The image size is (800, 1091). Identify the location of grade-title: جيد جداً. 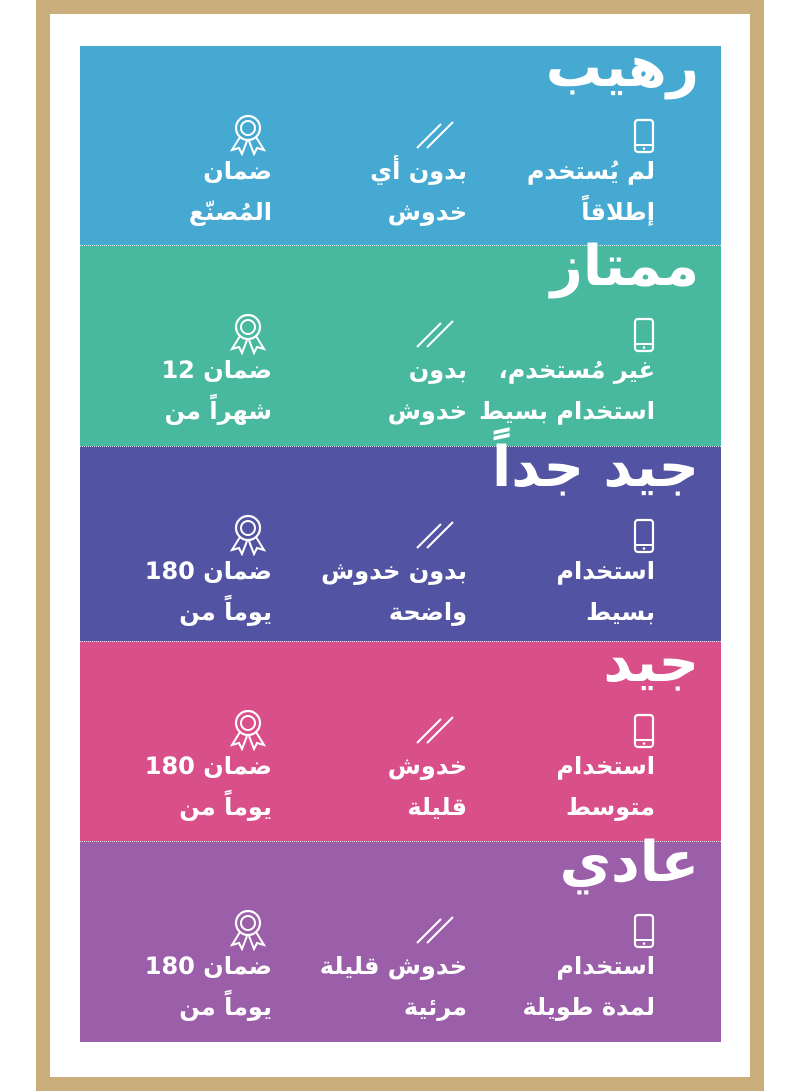
(595, 467).